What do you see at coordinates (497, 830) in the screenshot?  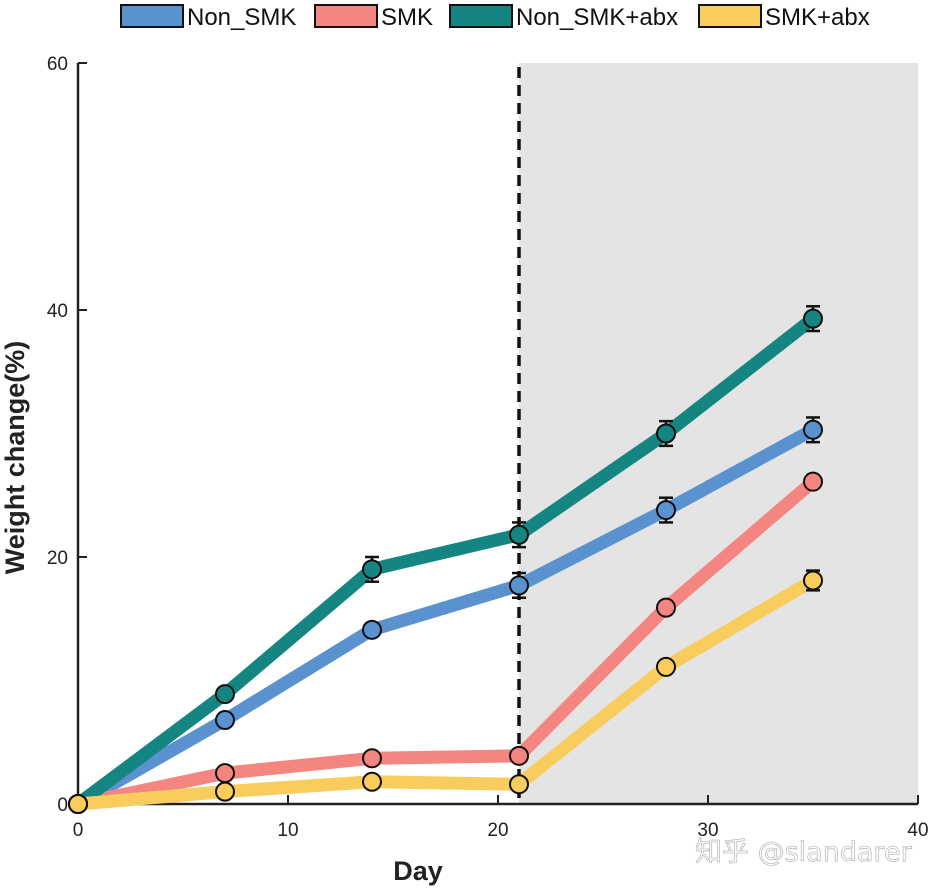 I see `x-tick-label: 20` at bounding box center [497, 830].